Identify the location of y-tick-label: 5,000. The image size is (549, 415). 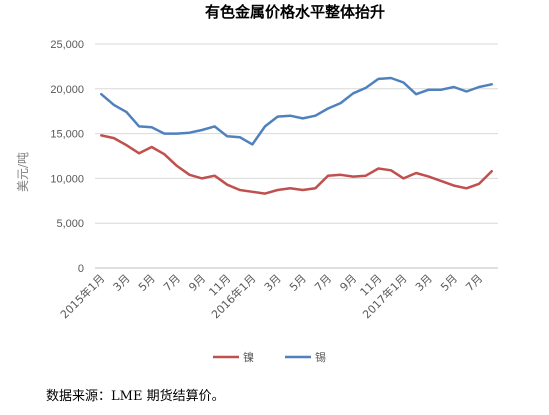
(70, 224).